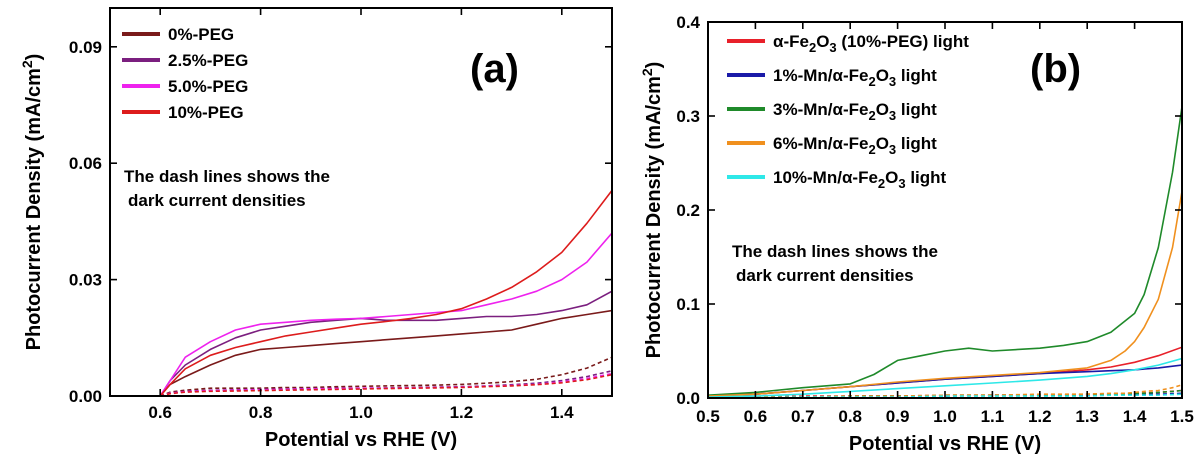  What do you see at coordinates (708, 416) in the screenshot?
I see `x-tick-label: 0.5` at bounding box center [708, 416].